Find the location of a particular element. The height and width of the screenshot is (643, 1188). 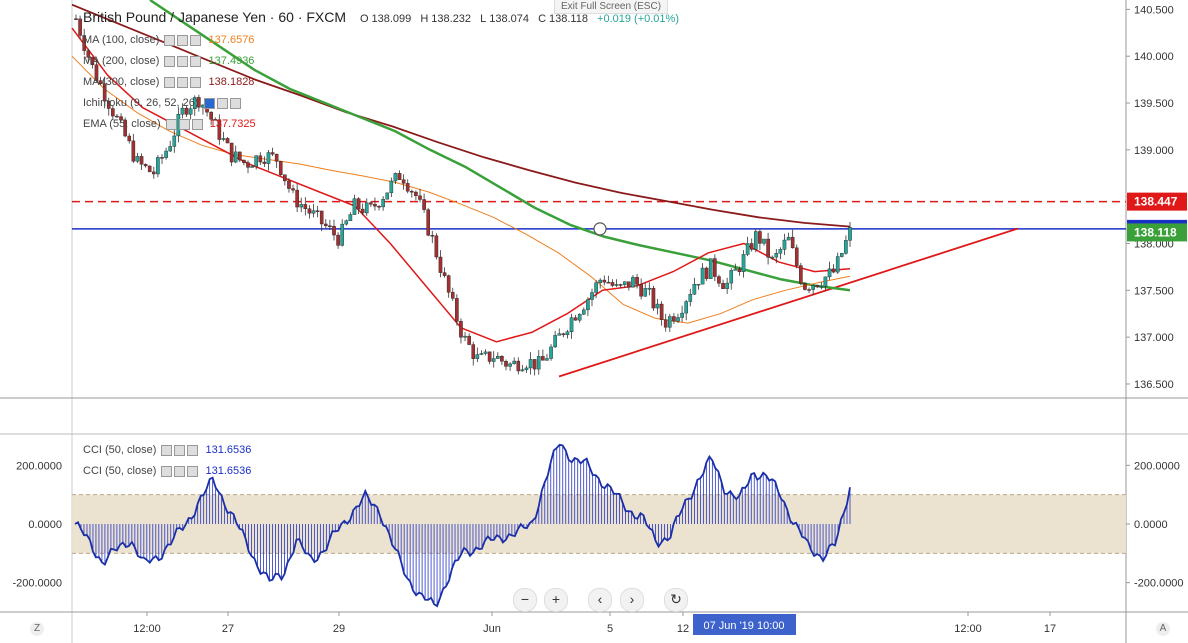

scroll-left-button: ‹ is located at coordinates (600, 600).